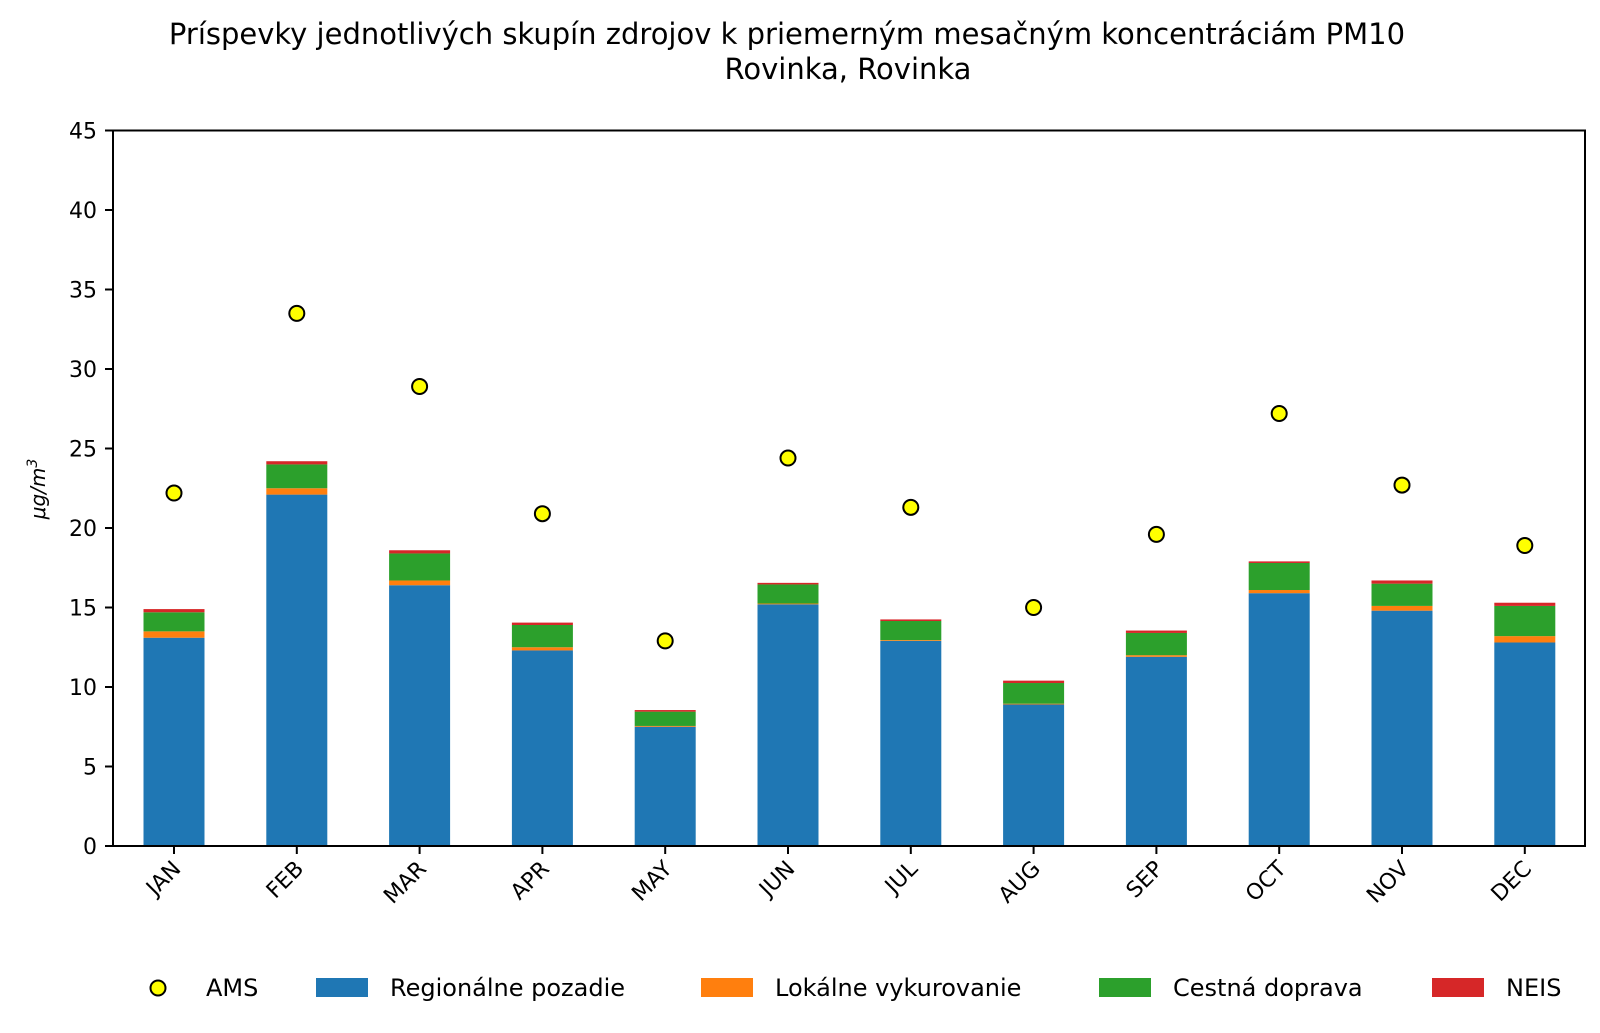 This screenshot has height=1033, width=1600. Describe the element at coordinates (777, 880) in the screenshot. I see `x-tick-label-jun: JUN` at that location.